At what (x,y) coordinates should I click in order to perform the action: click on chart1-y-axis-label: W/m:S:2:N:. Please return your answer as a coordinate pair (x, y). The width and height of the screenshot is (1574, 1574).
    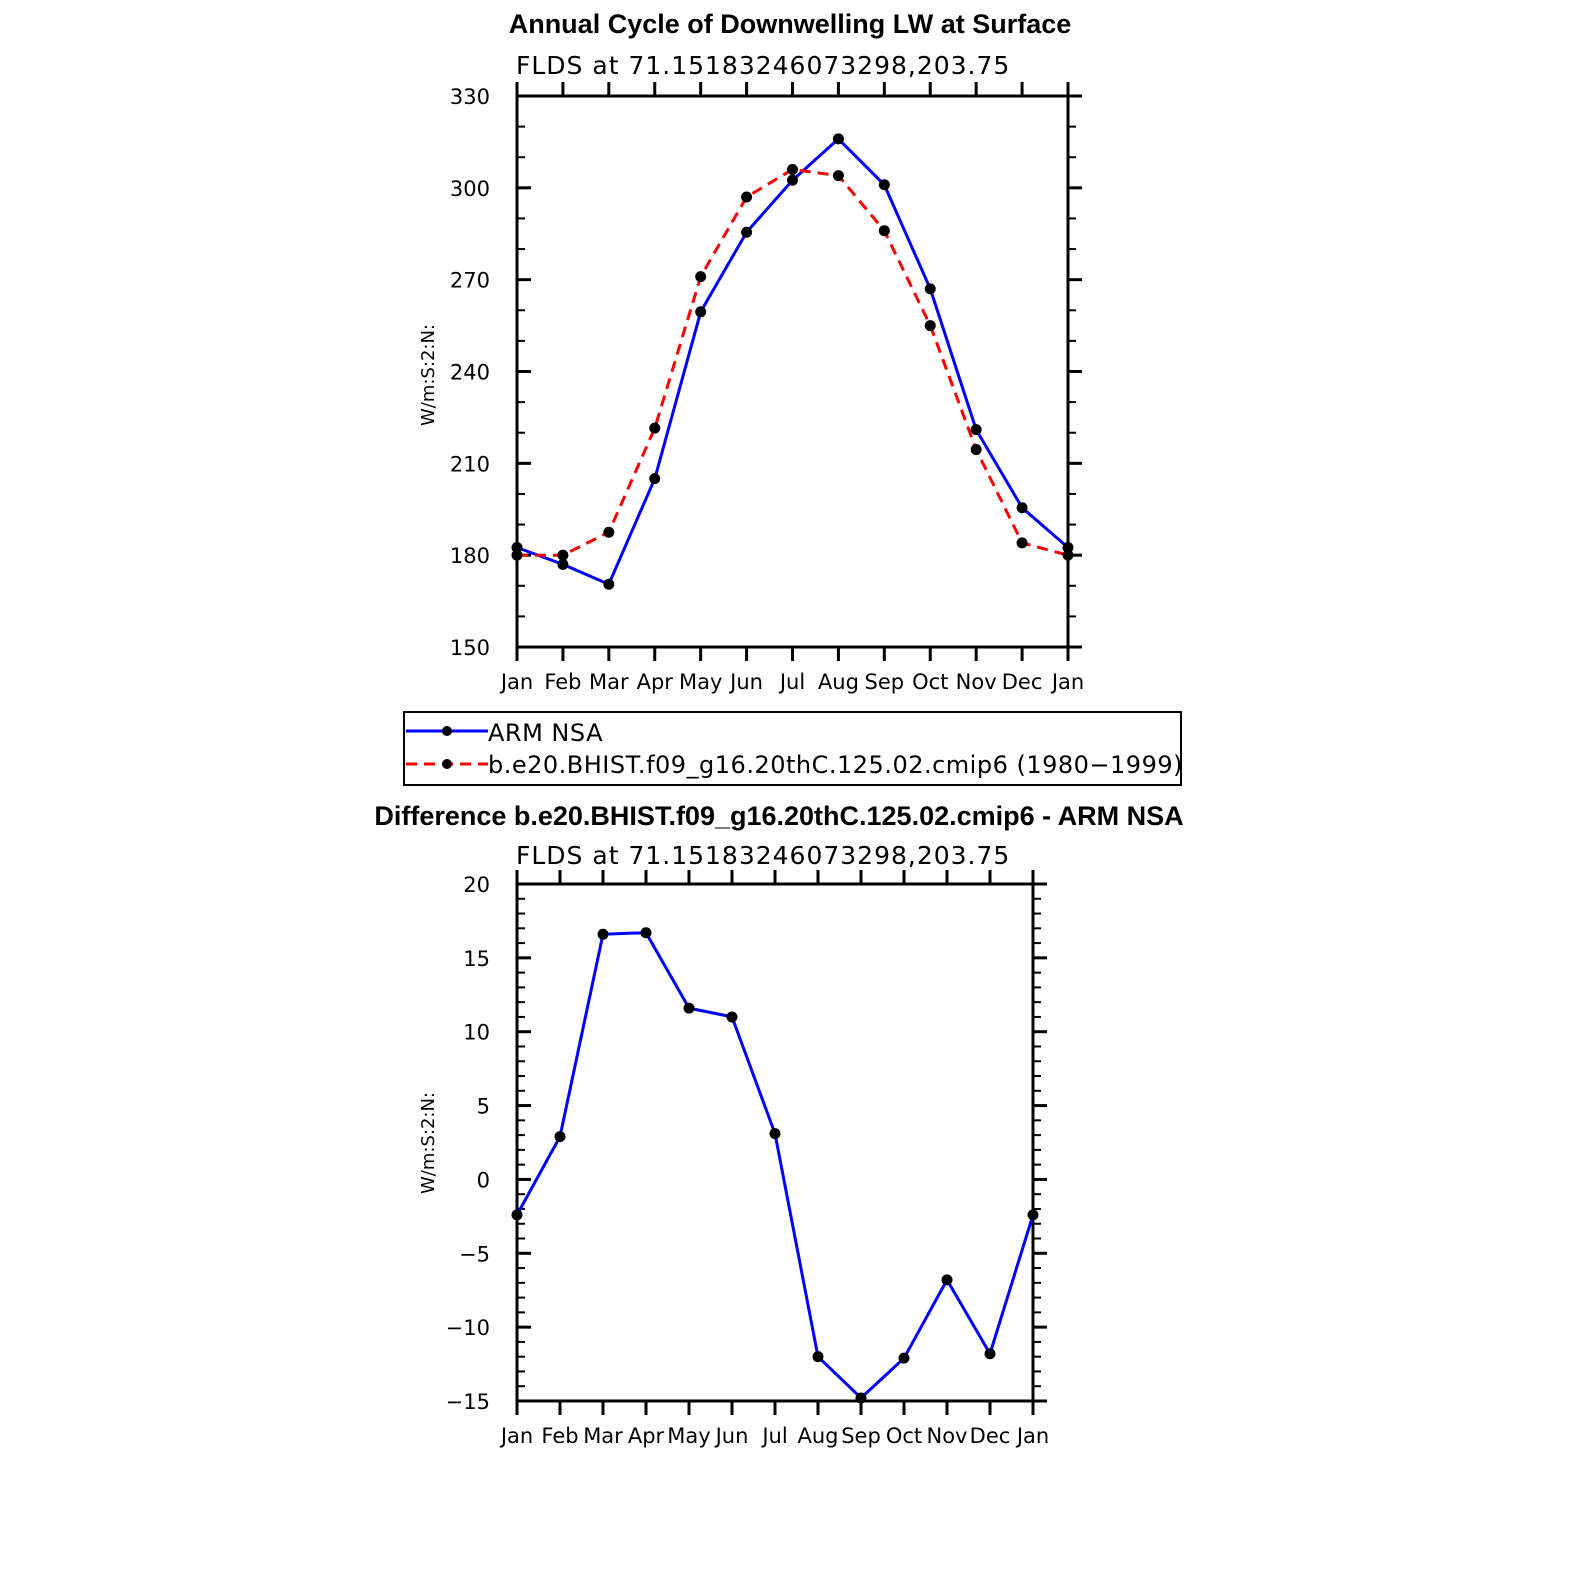
    Looking at the image, I should click on (428, 375).